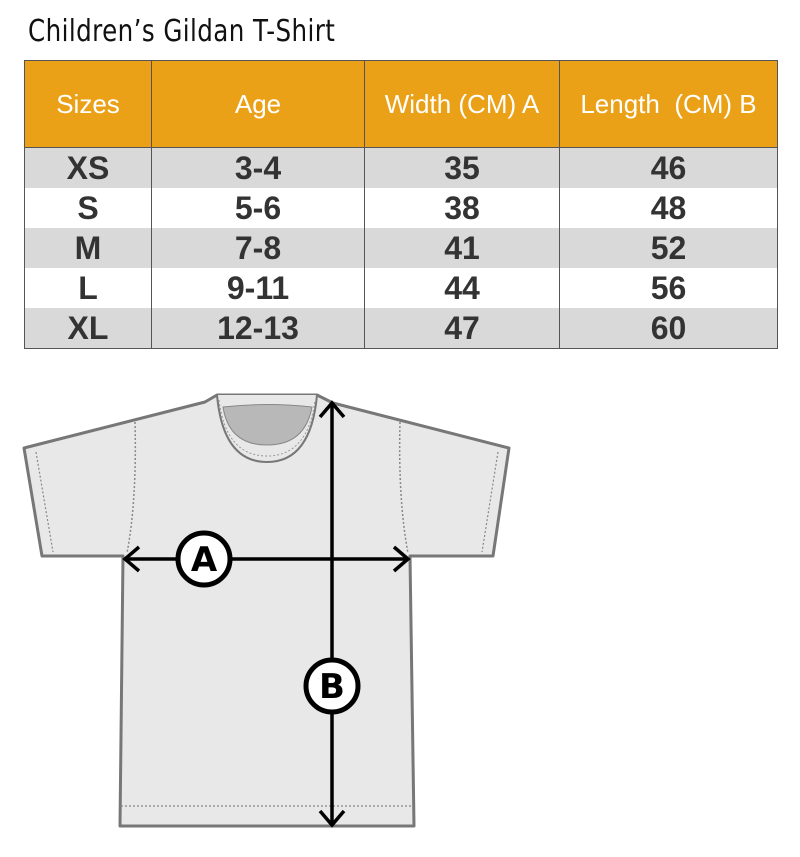 The image size is (800, 857). I want to click on label-b: B, so click(332, 687).